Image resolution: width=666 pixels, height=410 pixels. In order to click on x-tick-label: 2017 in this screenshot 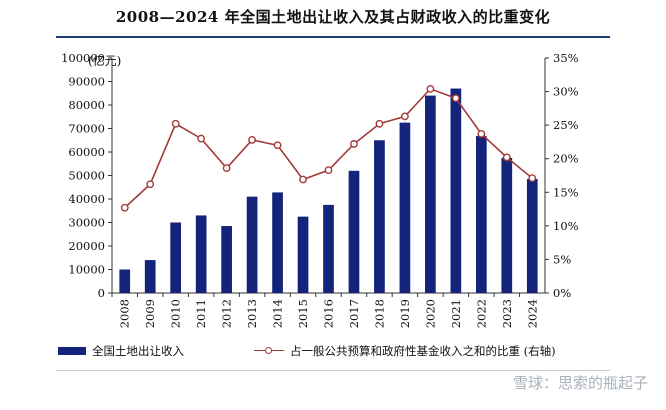, I will do `click(354, 313)`.